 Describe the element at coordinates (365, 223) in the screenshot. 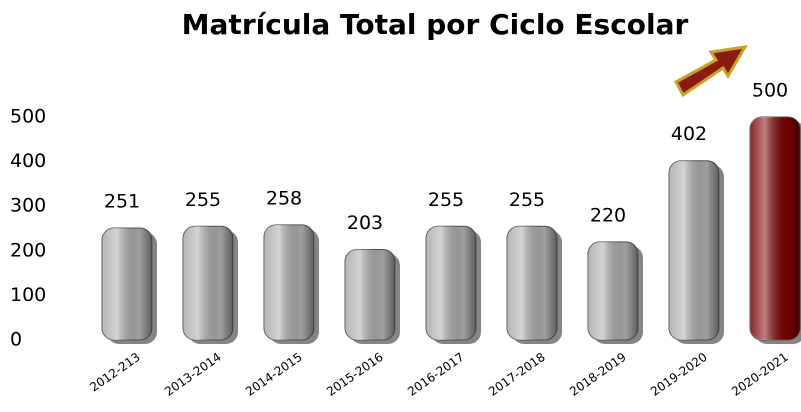

I see `data-label: 203` at that location.